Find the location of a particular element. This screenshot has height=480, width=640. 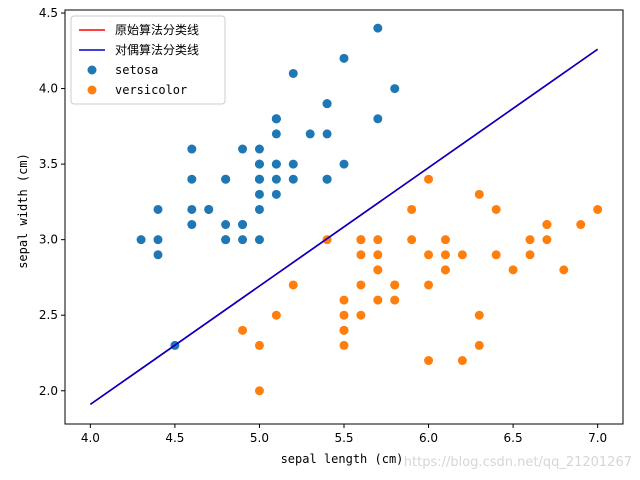

legend-label: versicolor is located at coordinates (151, 90).